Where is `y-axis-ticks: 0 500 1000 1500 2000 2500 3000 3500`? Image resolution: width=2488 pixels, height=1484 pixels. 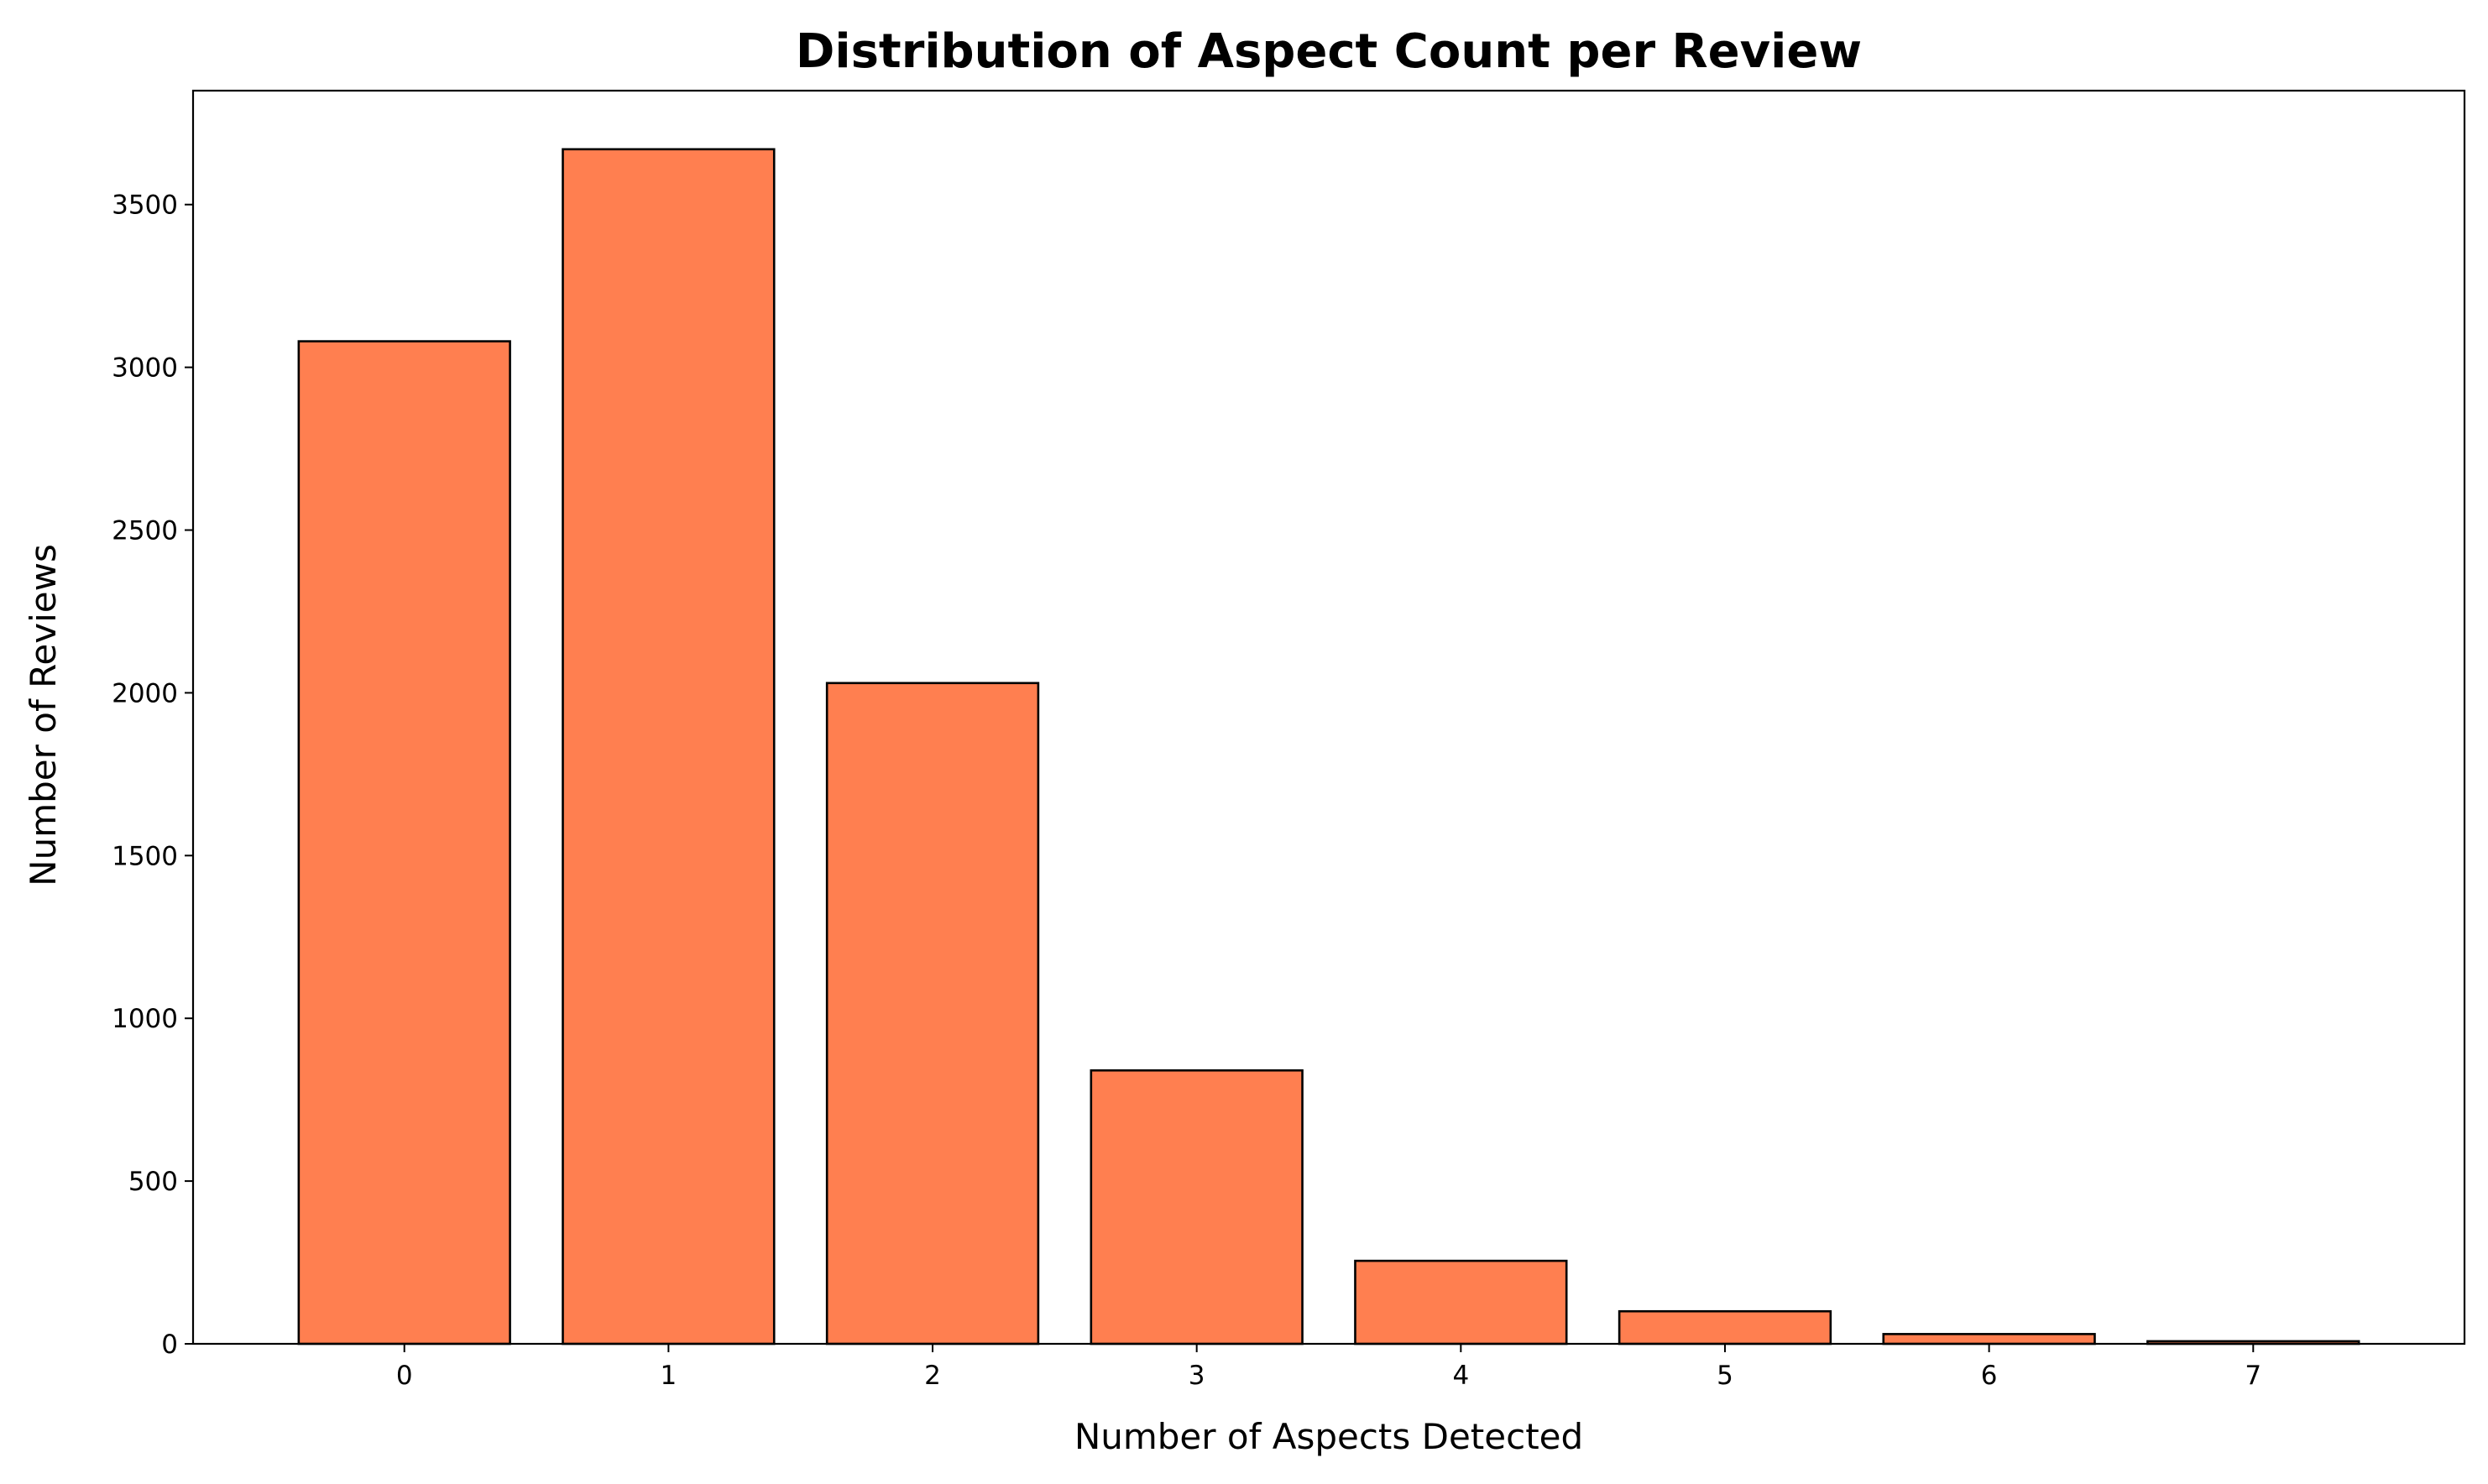
y-axis-ticks: 0 500 1000 1500 2000 2500 3000 3500 is located at coordinates (152, 775).